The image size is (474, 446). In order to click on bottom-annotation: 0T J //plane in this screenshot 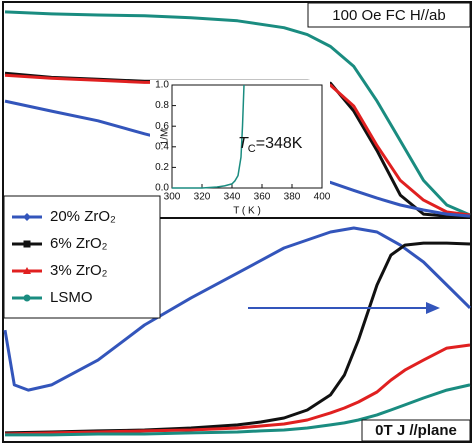, I will do `click(416, 430)`.